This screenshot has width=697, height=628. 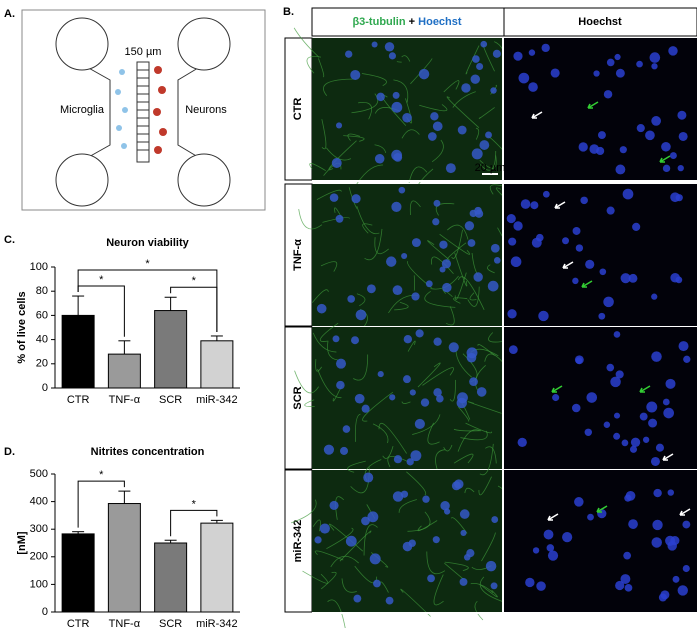 I want to click on micrograph, so click(x=407, y=109).